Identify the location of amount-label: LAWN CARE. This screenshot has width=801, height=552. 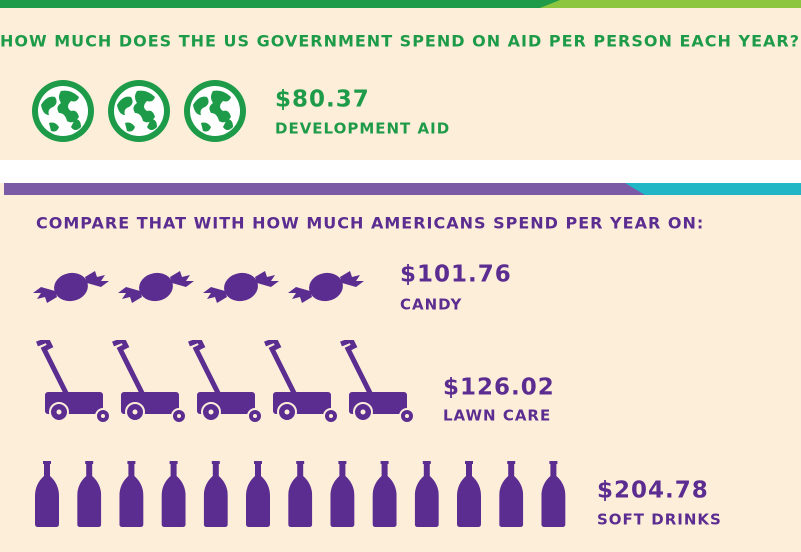
(497, 416).